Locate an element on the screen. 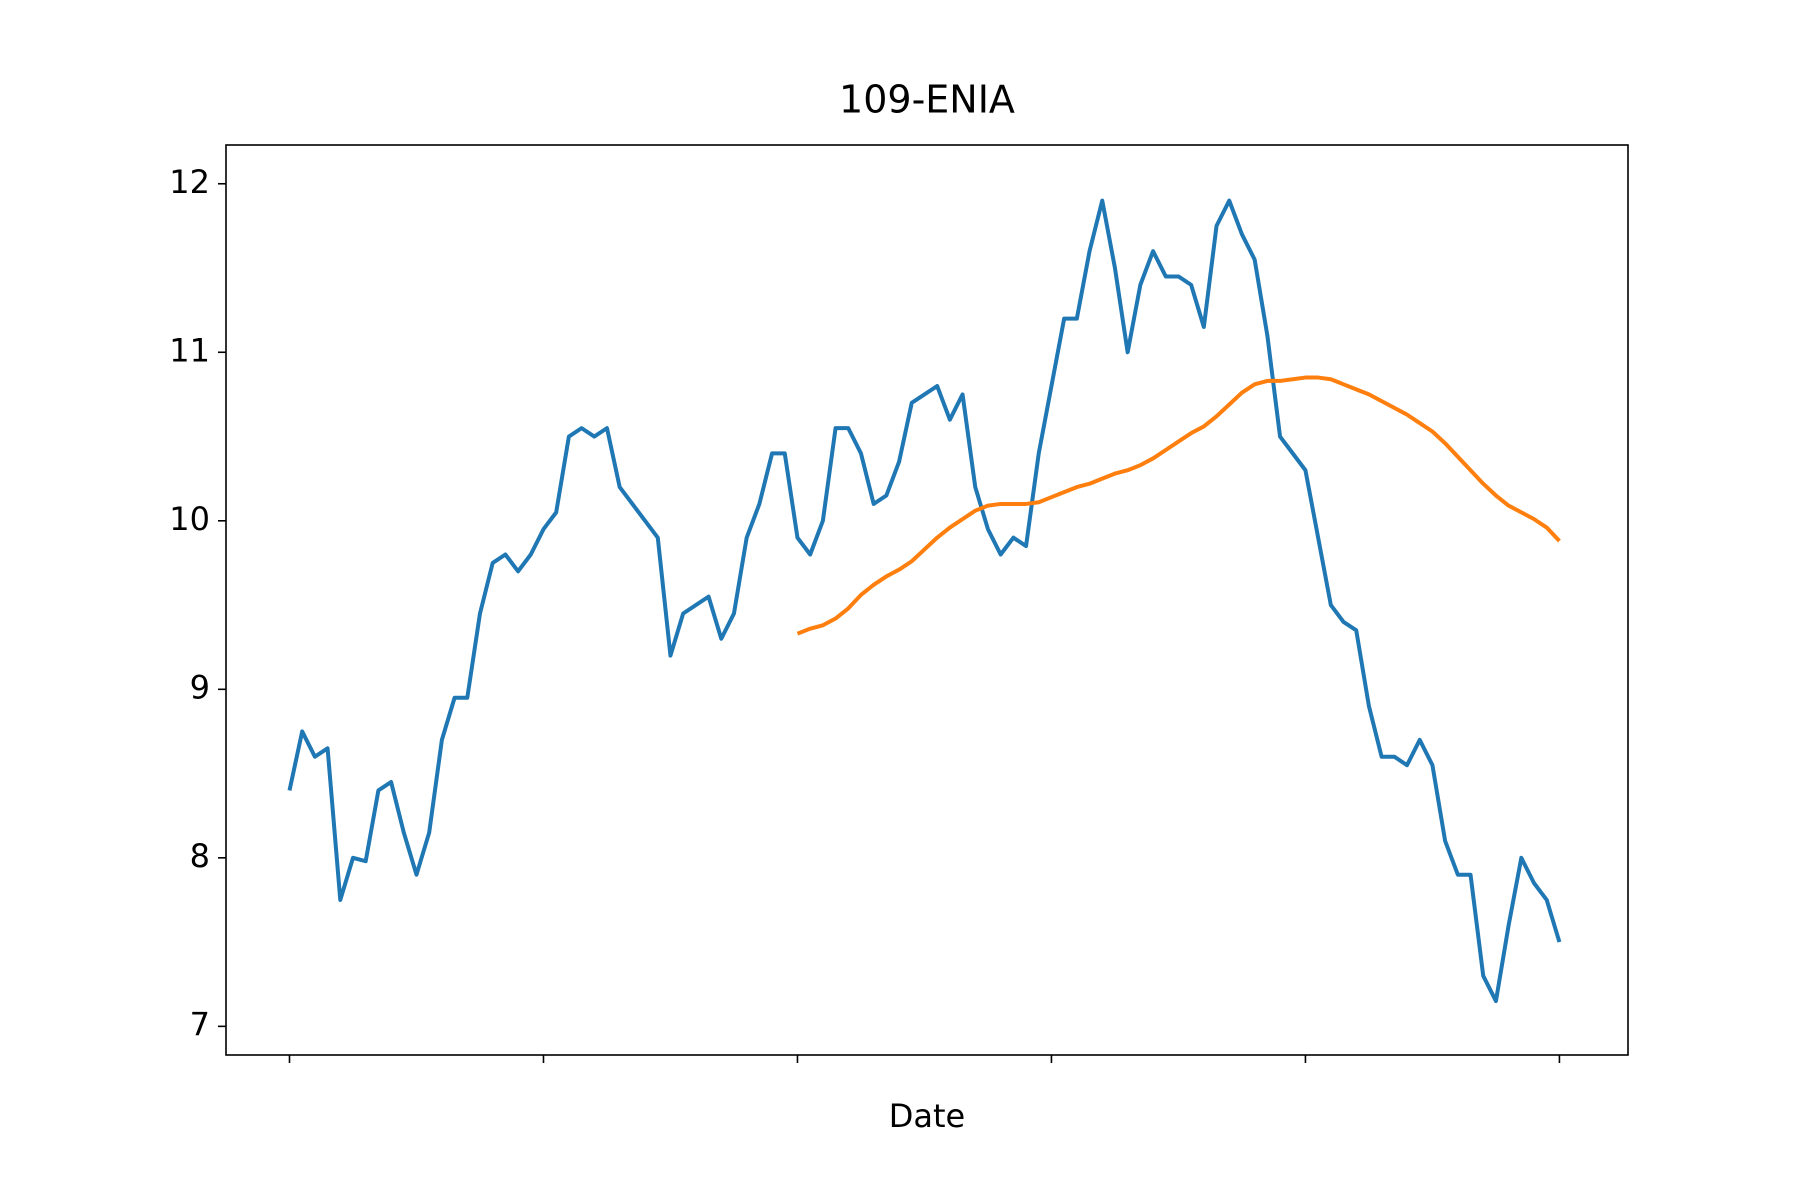 This screenshot has height=1200, width=1800. chart-title: 109-ENIA is located at coordinates (927, 100).